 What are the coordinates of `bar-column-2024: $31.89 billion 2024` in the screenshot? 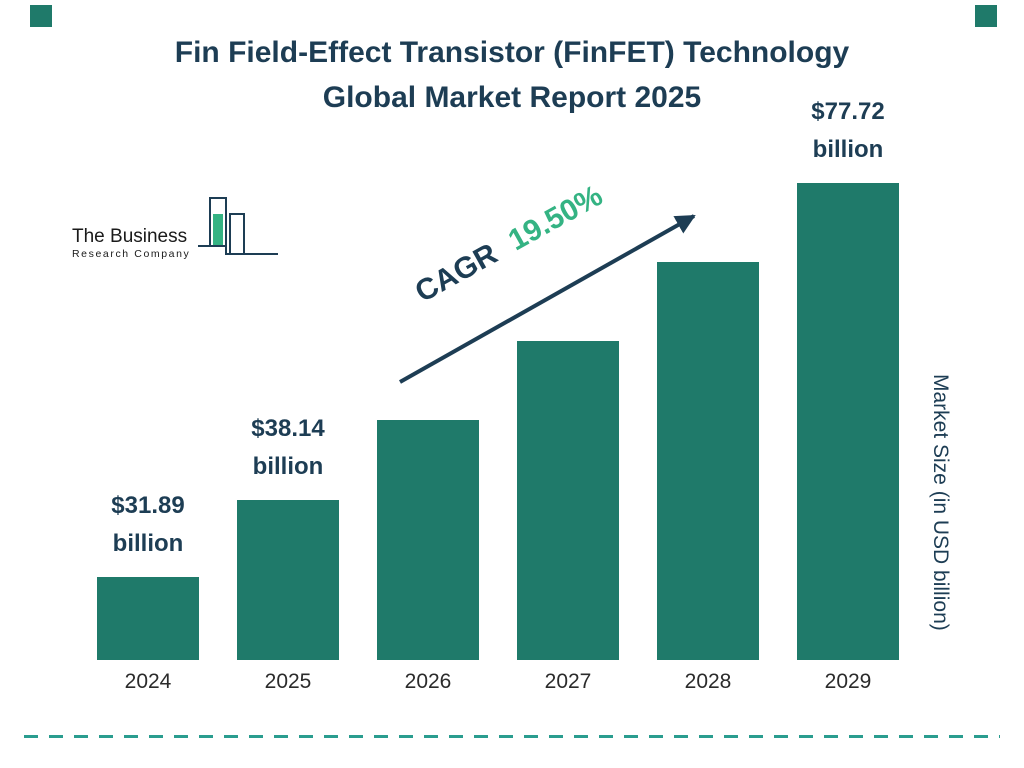 It's located at (148, 590).